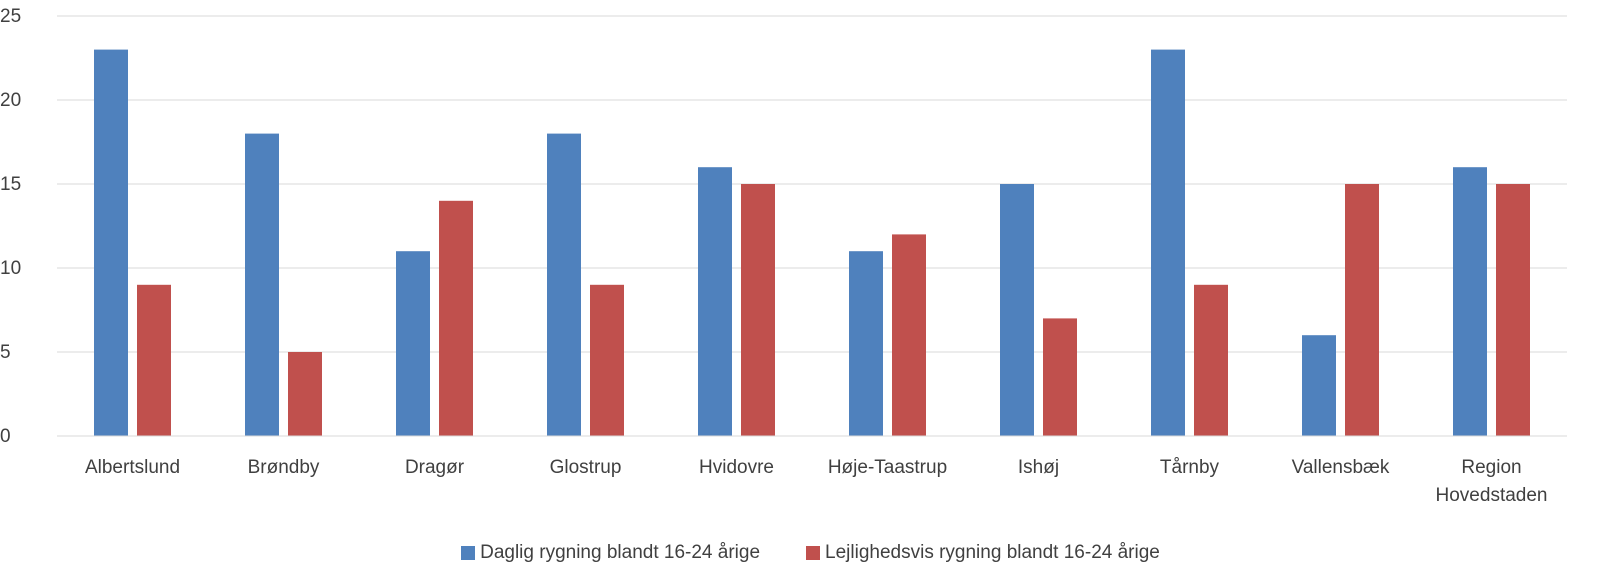 The height and width of the screenshot is (582, 1621). Describe the element at coordinates (10, 268) in the screenshot. I see `y-tick-label: 10` at that location.